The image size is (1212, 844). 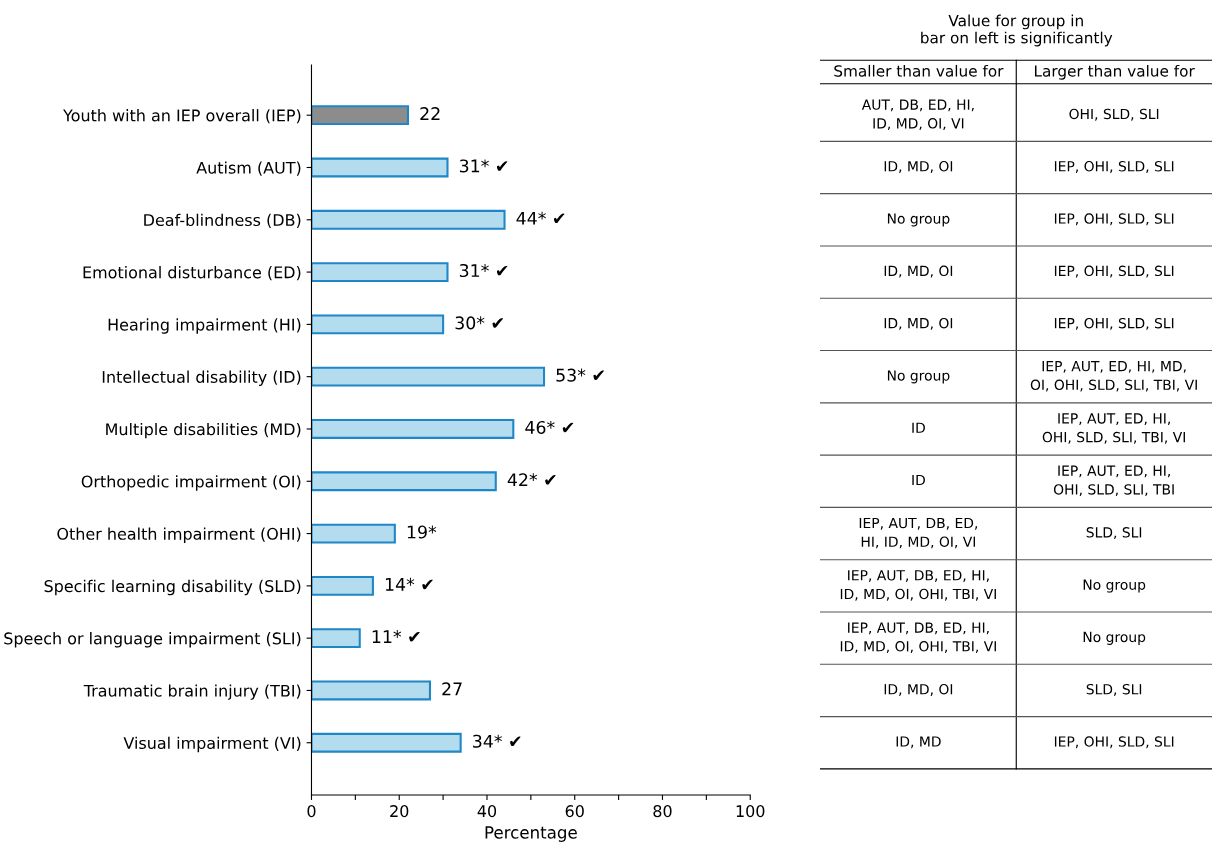 What do you see at coordinates (1113, 428) in the screenshot?
I see `text: IEP, AUT, ED, HI, OHI, SLD, SLI, TBI, VI` at bounding box center [1113, 428].